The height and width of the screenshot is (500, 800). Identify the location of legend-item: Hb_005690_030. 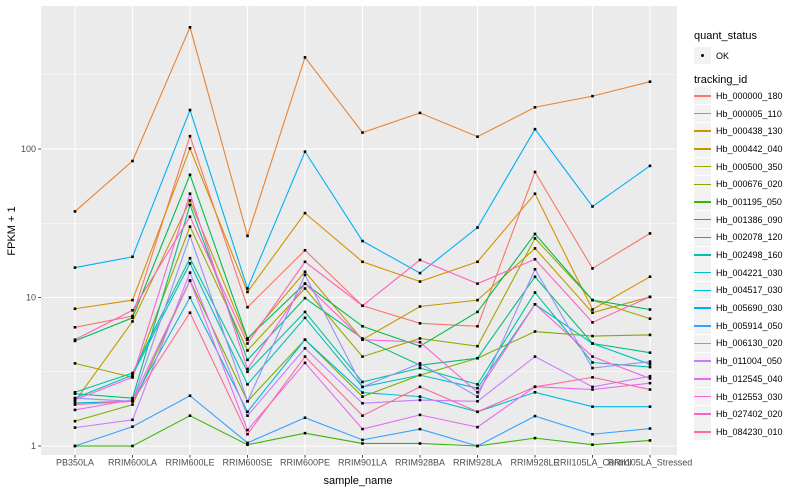
(747, 308).